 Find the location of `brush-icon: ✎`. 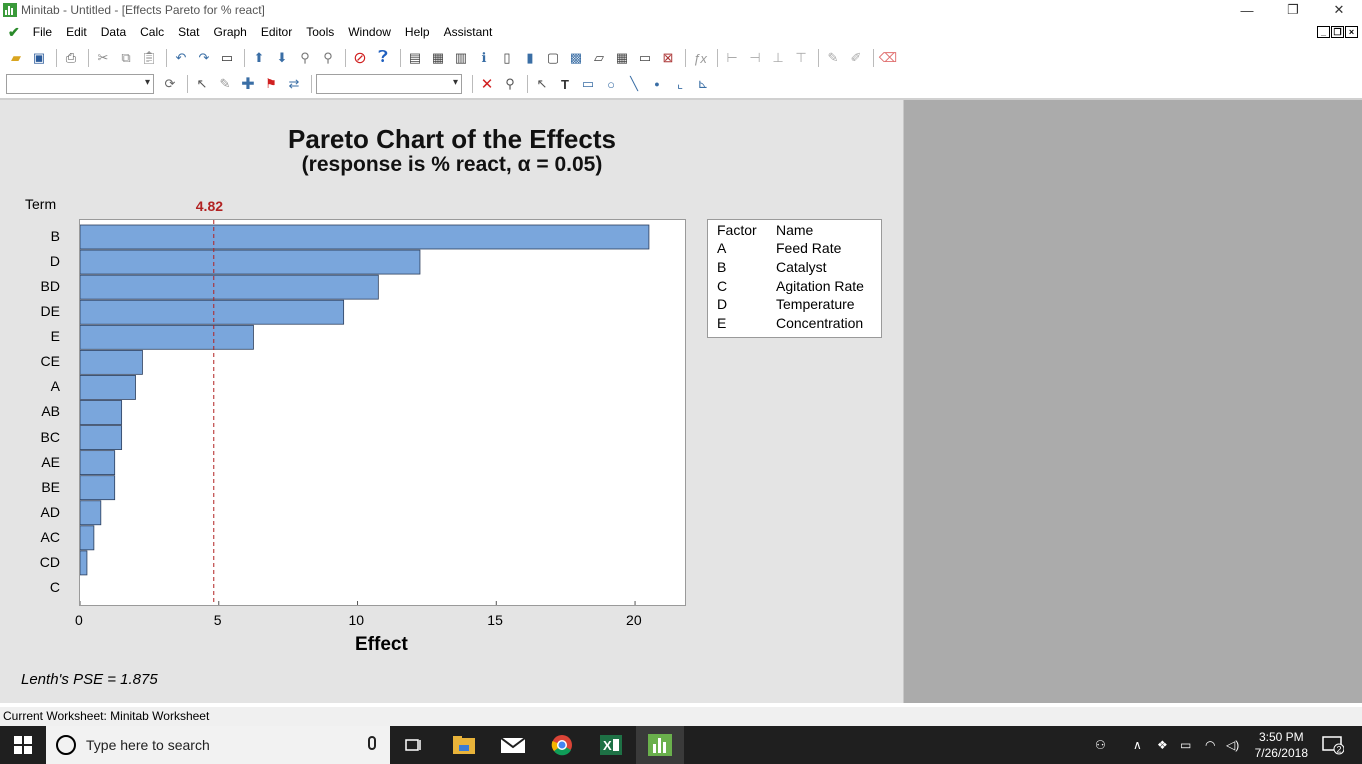

brush-icon: ✎ is located at coordinates (833, 57).